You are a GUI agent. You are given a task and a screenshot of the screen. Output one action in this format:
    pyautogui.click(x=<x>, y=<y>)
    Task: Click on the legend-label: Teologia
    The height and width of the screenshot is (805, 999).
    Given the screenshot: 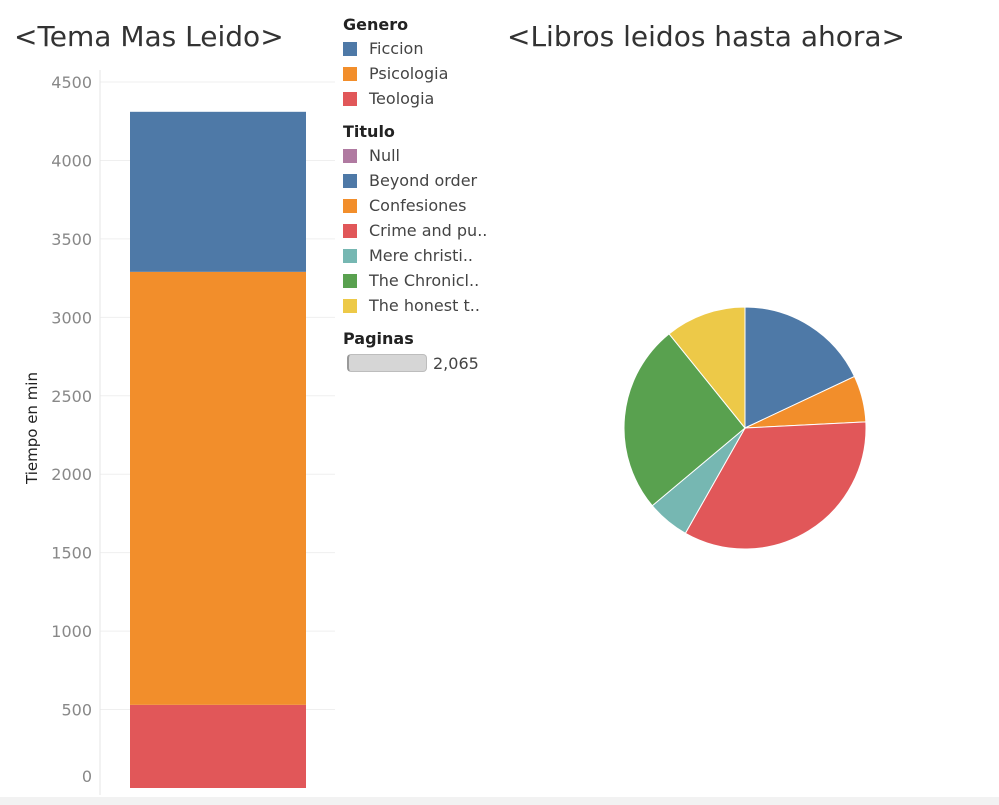 What is the action you would take?
    pyautogui.click(x=402, y=98)
    